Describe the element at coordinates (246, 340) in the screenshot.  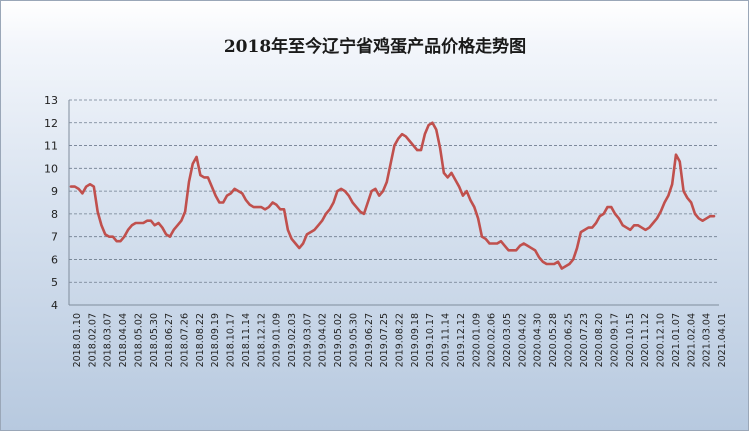
I see `x-tick-label: 2018.11.14` at that location.